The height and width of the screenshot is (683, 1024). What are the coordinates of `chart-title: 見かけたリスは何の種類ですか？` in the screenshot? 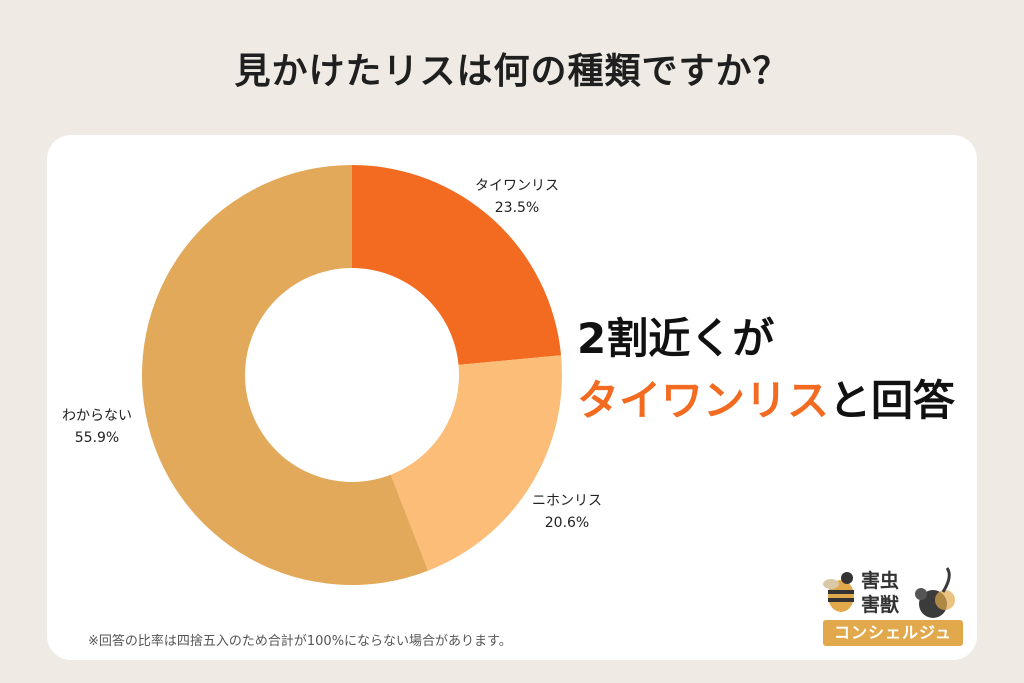 It's located at (512, 71).